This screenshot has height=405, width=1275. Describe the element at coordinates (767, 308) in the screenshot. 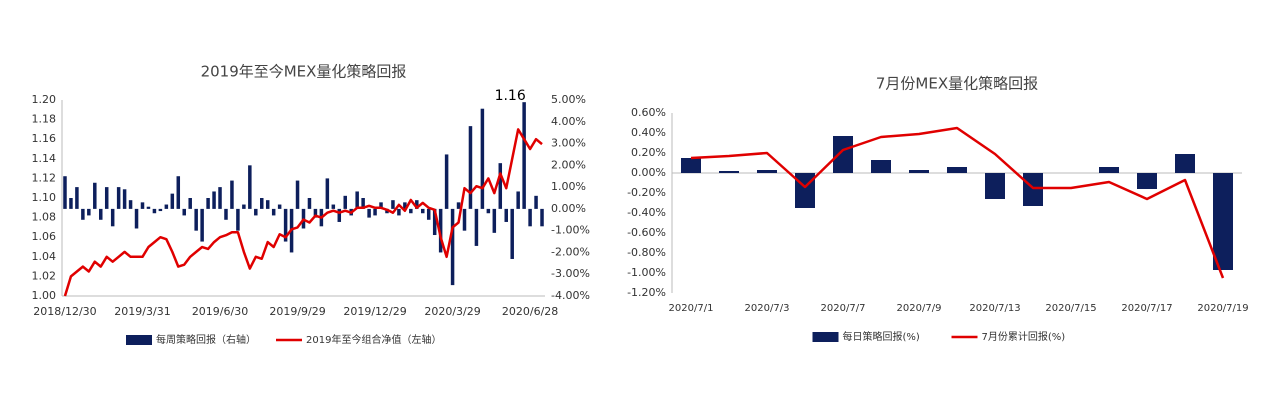

I see `x-tick-label: 2020/7/3` at that location.